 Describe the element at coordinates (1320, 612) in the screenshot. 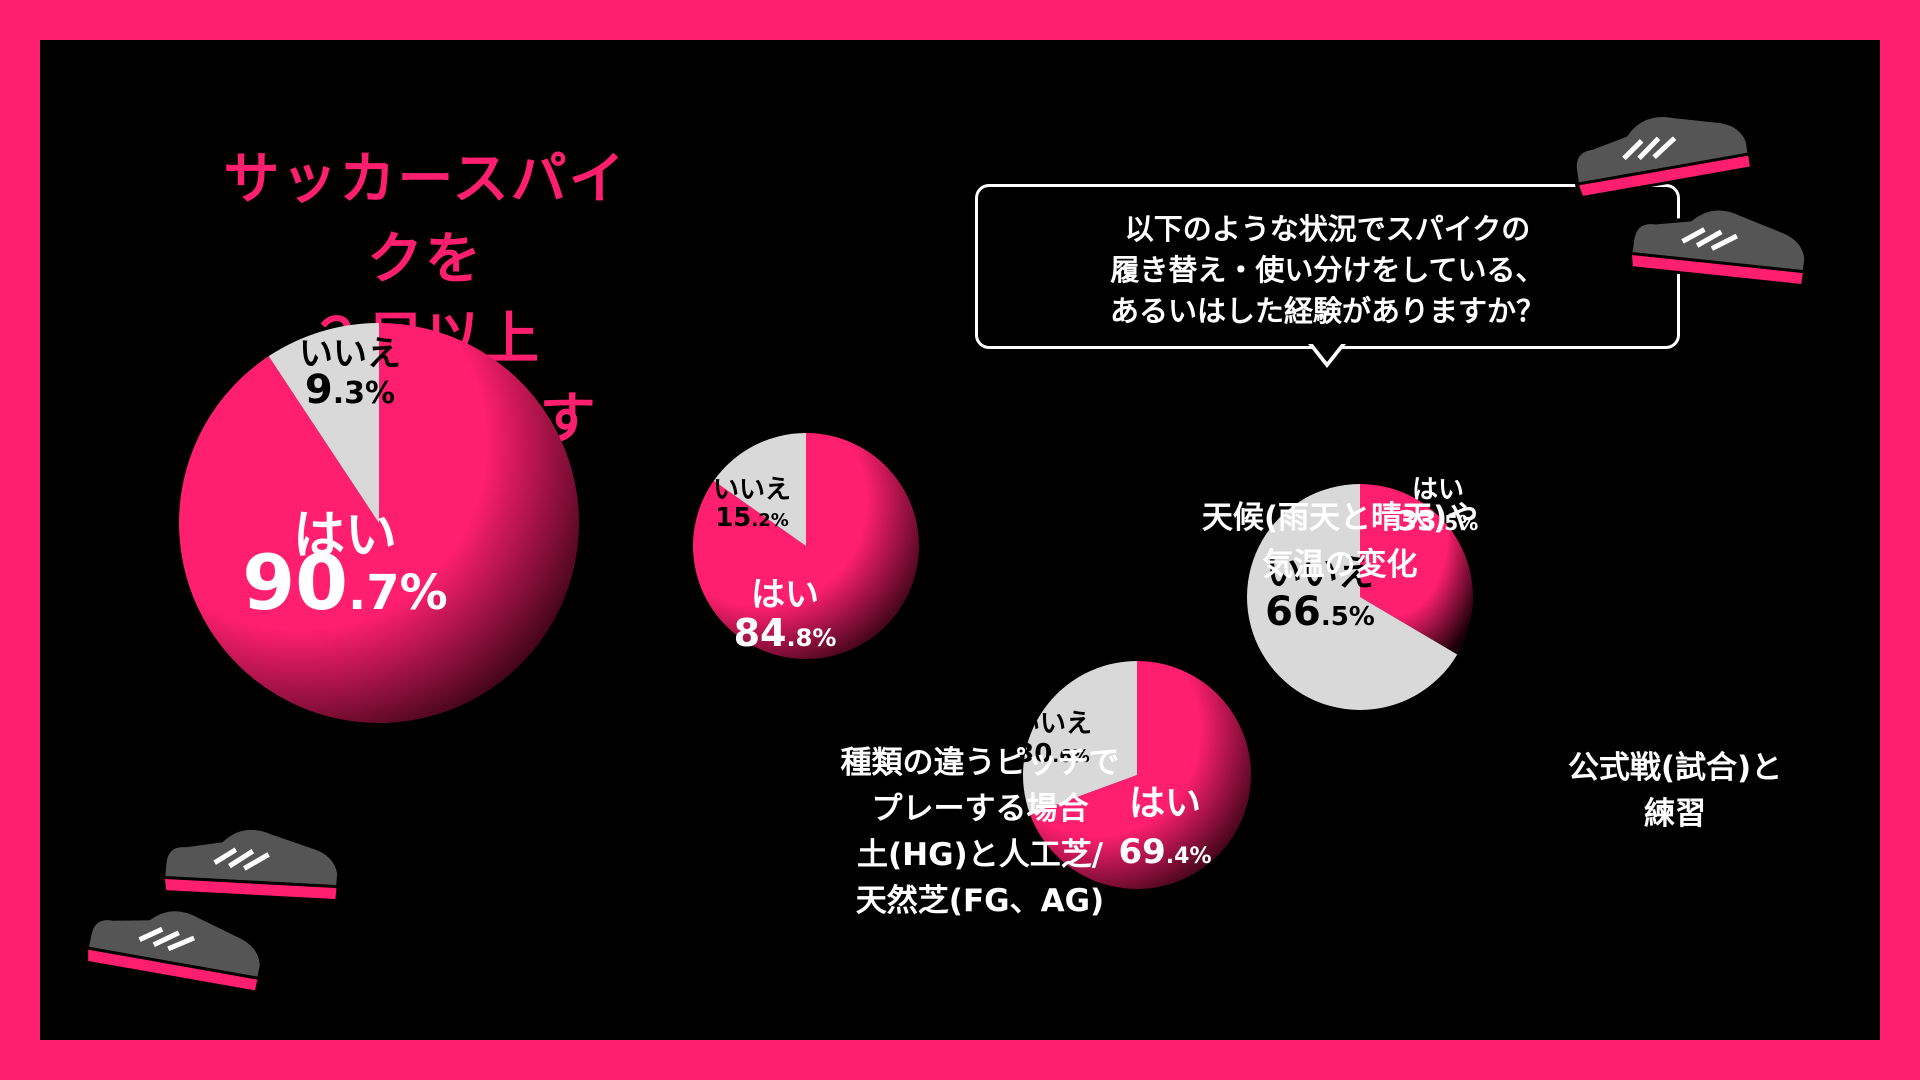

I see `pie-slice-no-value-label: 66.5%` at that location.